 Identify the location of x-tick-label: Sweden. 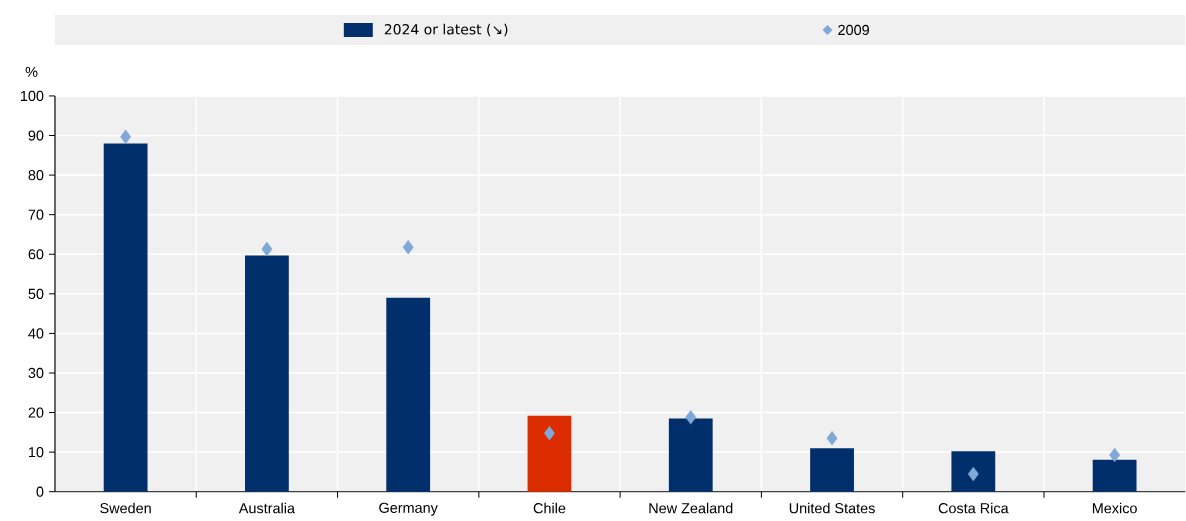
(125, 508).